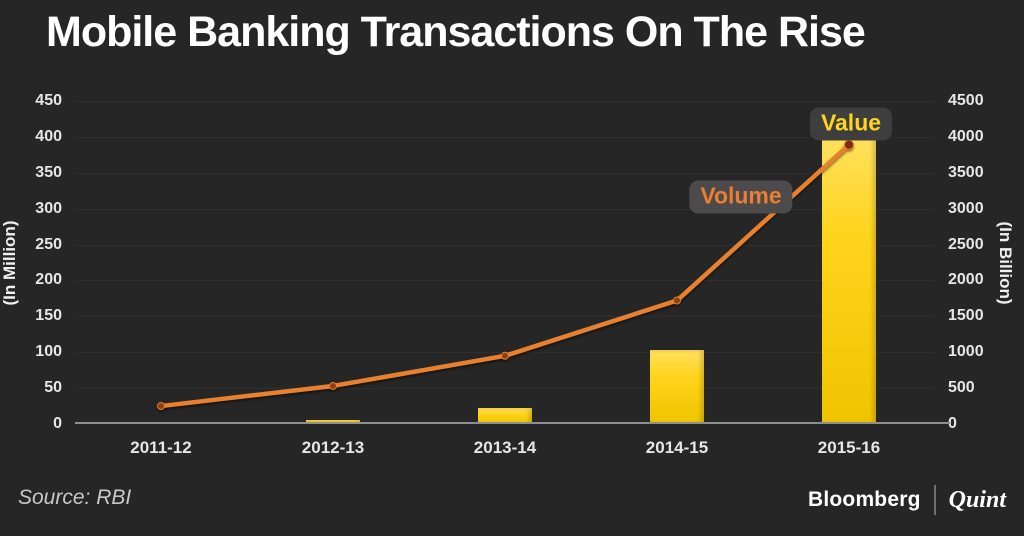 This screenshot has height=536, width=1024. Describe the element at coordinates (505, 447) in the screenshot. I see `x-label-2013-14: 2013-14` at that location.